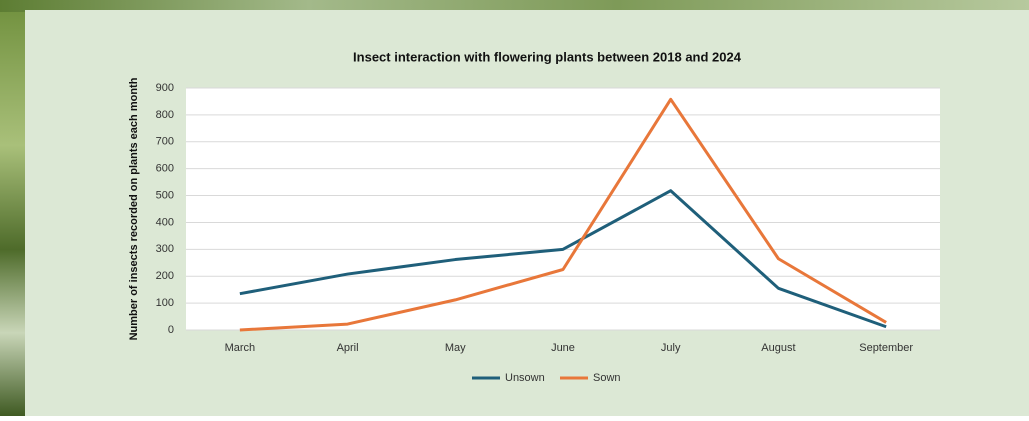 This screenshot has width=1029, height=421. I want to click on y-tick-label: 400, so click(165, 222).